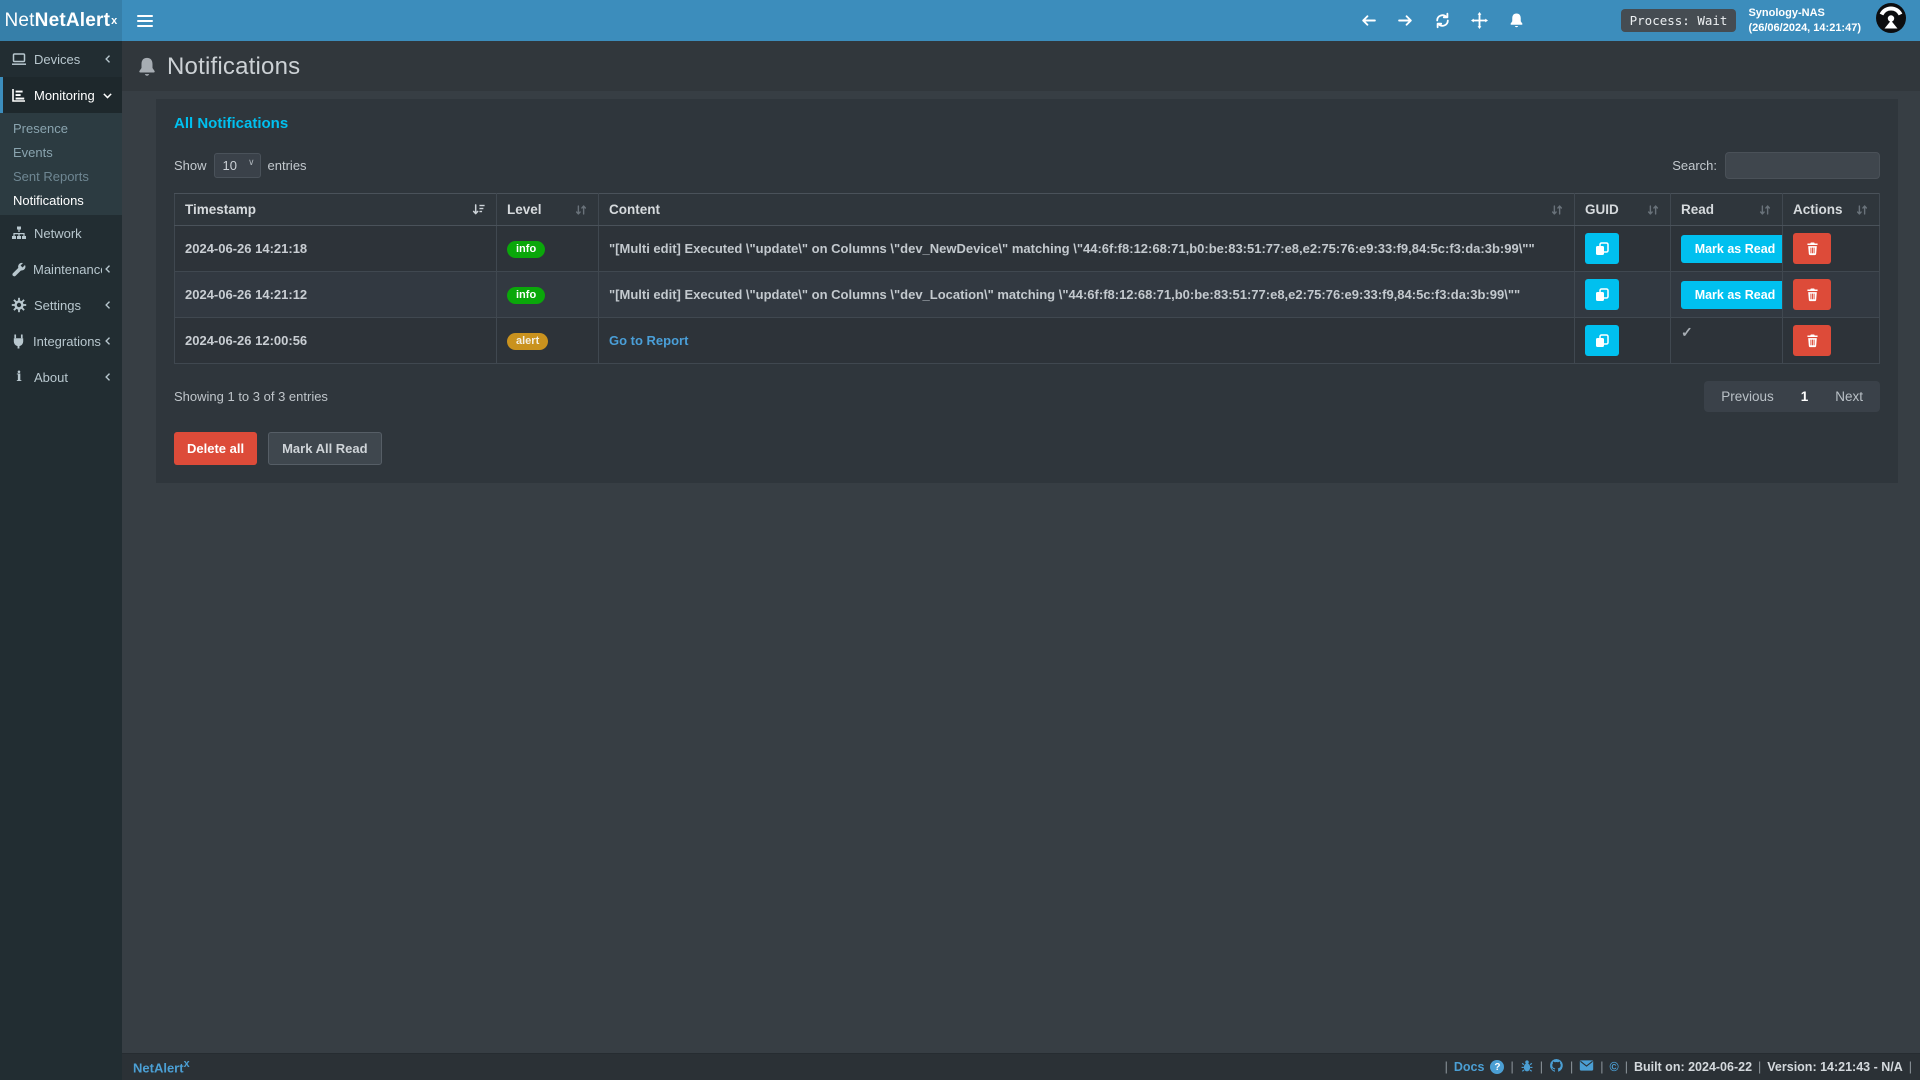  What do you see at coordinates (1804, 27) in the screenshot?
I see `device-timestamp: (26/06/2024, 14:21:47)` at bounding box center [1804, 27].